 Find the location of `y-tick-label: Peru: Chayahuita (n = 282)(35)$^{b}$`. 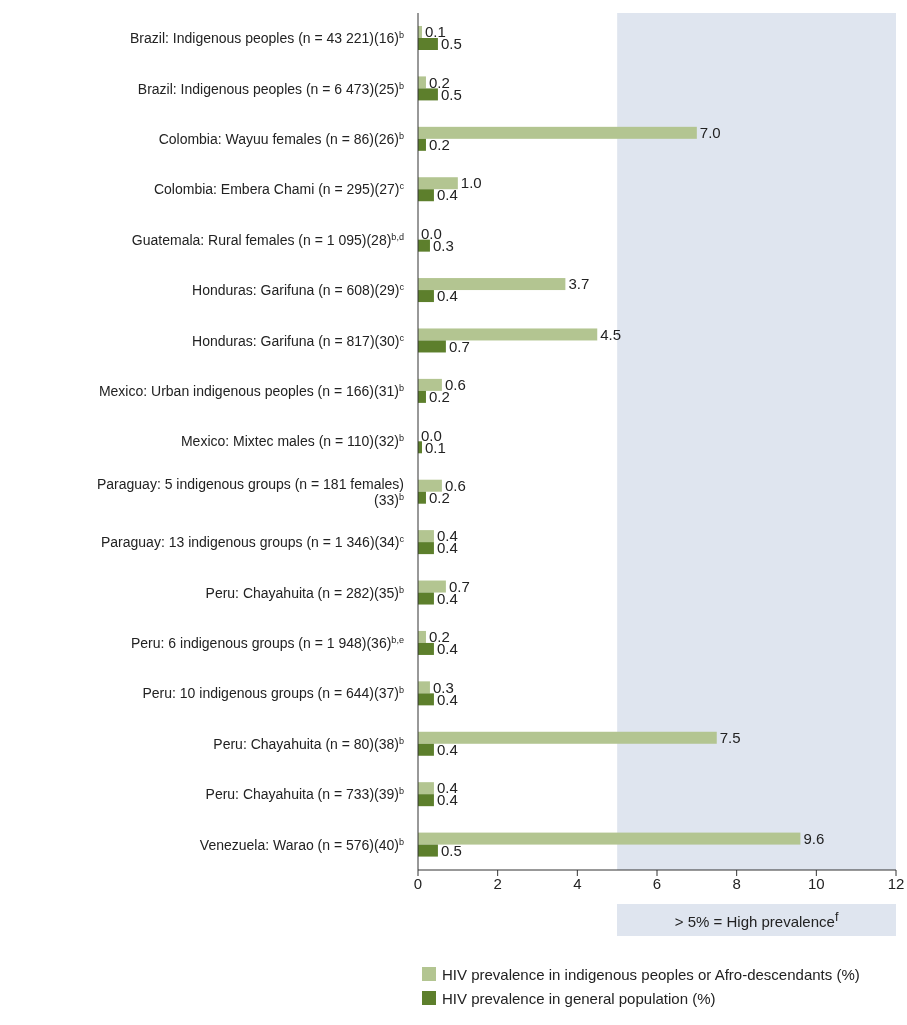

y-tick-label: Peru: Chayahuita (n = 282)(35)$^{b}$ is located at coordinates (304, 592).